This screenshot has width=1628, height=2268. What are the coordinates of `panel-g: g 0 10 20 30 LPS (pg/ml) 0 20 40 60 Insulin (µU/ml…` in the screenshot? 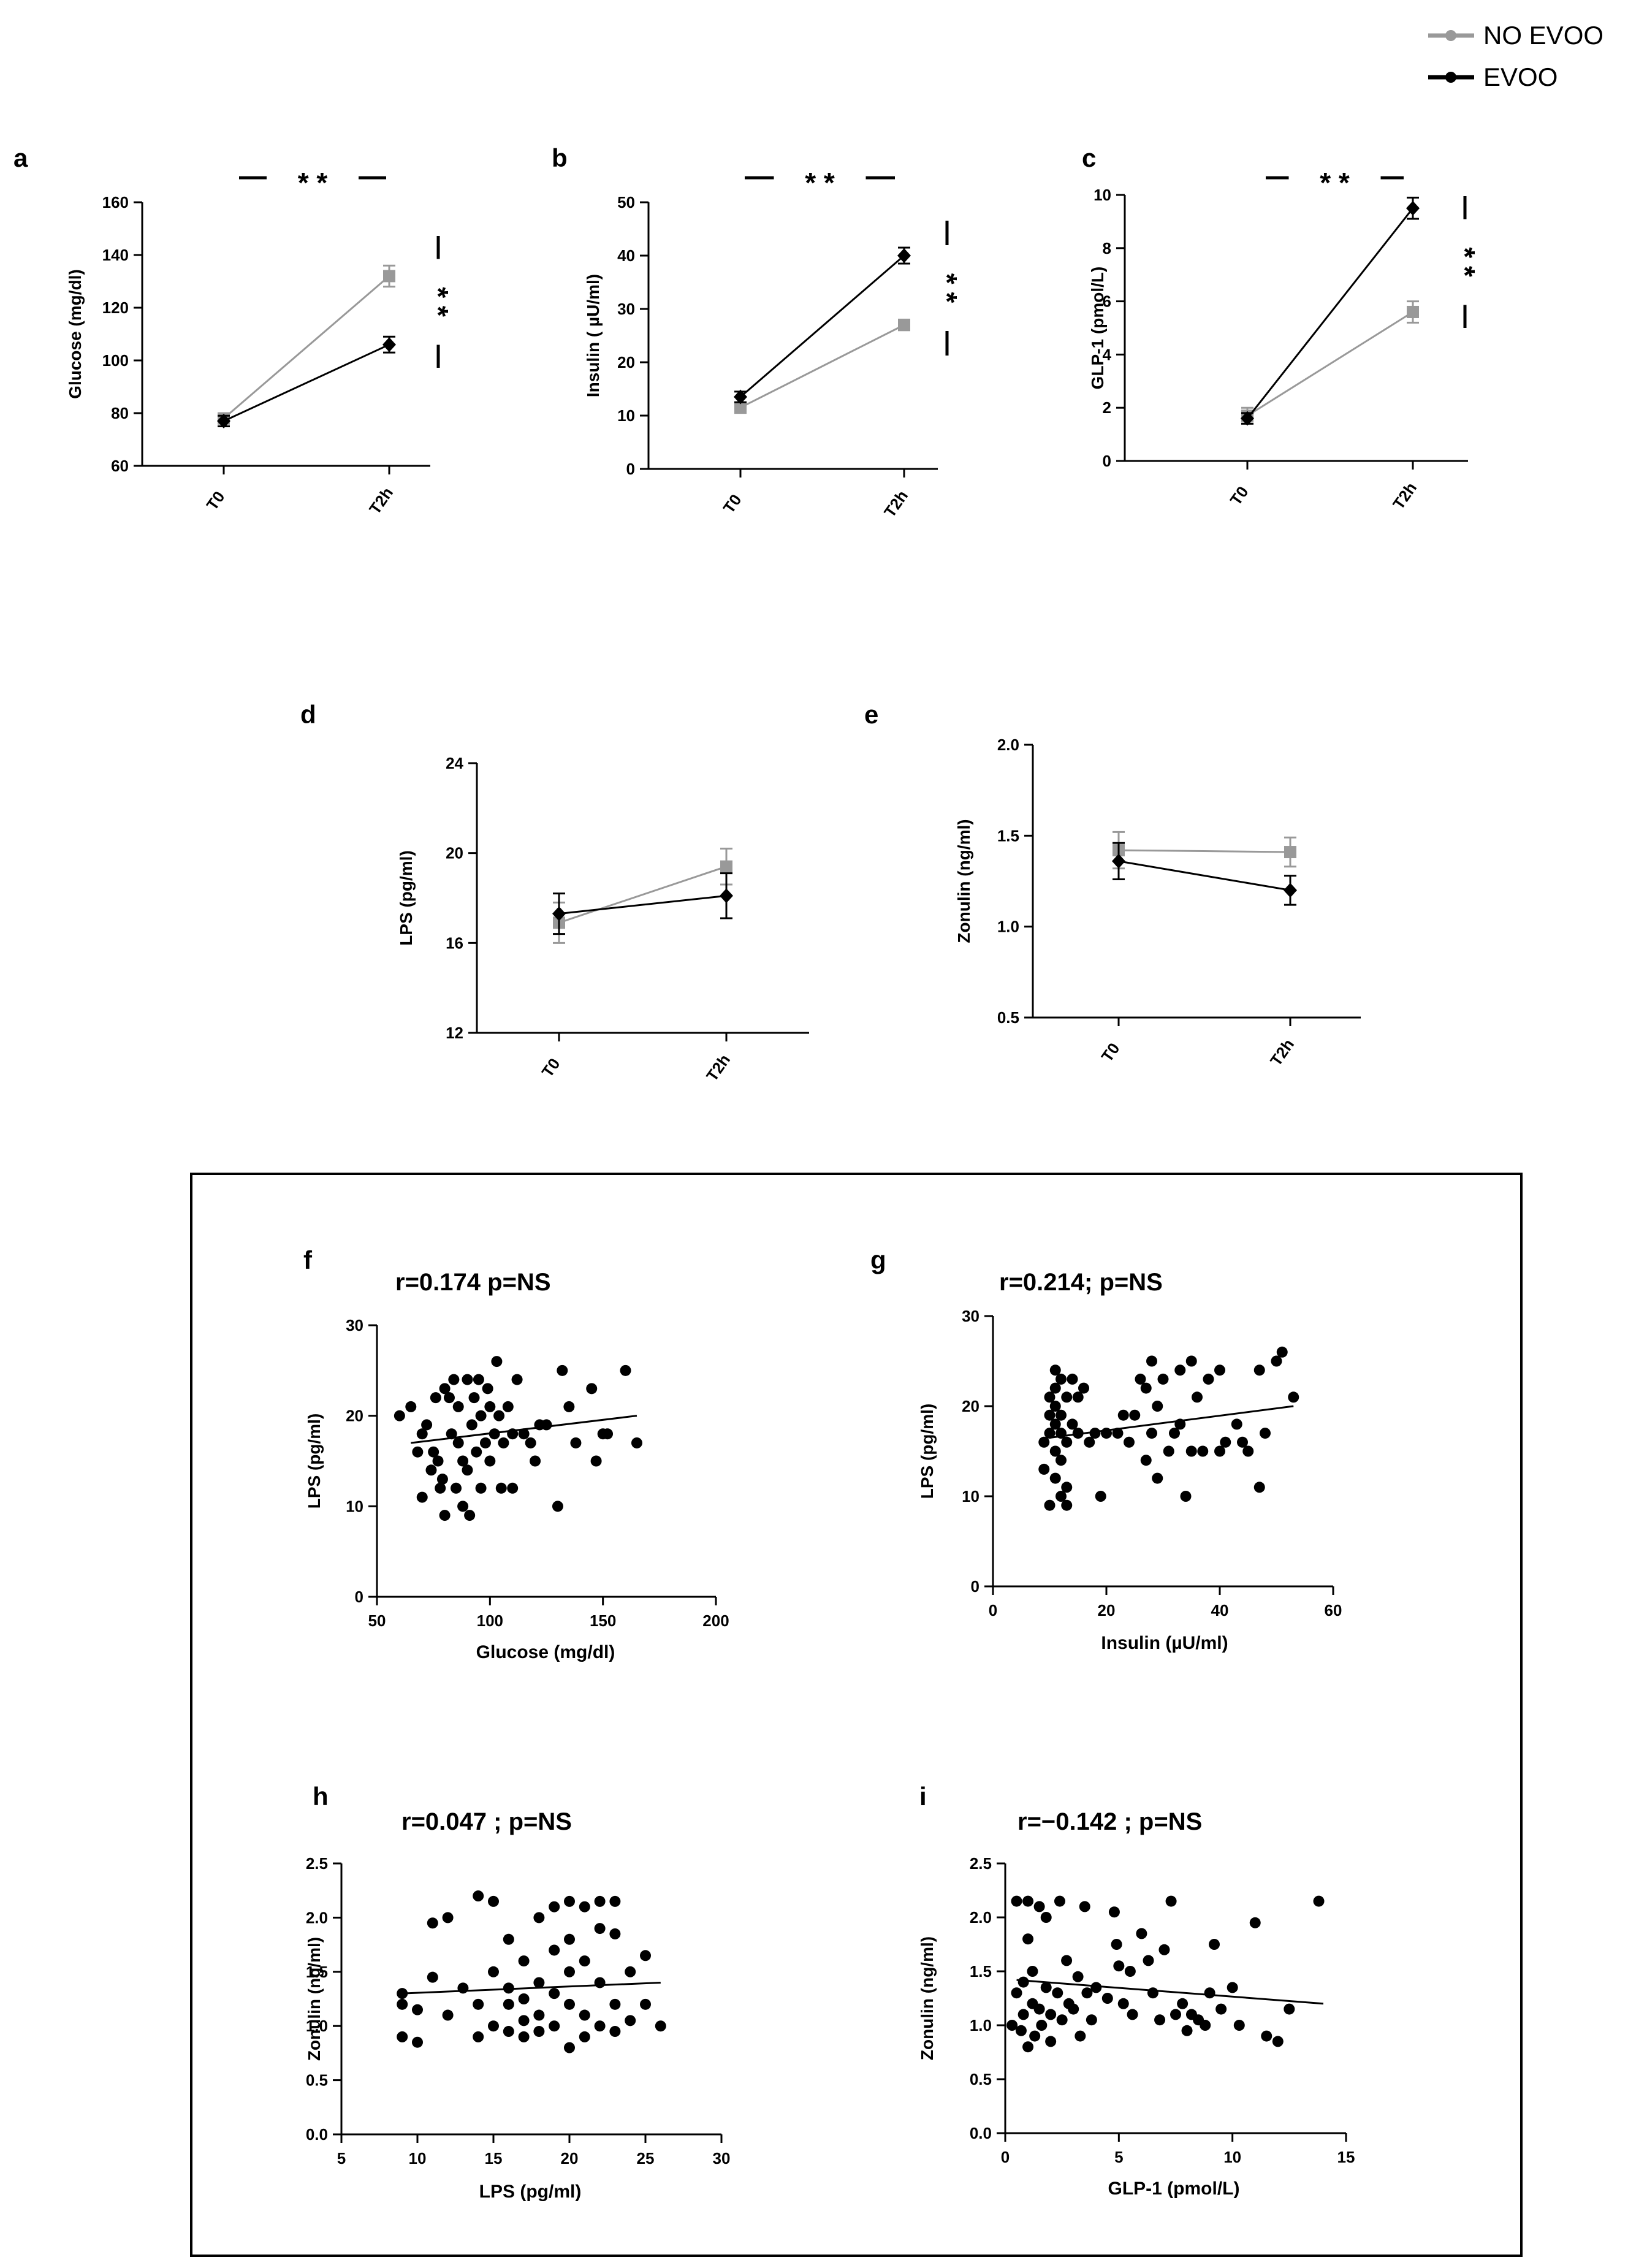 It's located at (1106, 1449).